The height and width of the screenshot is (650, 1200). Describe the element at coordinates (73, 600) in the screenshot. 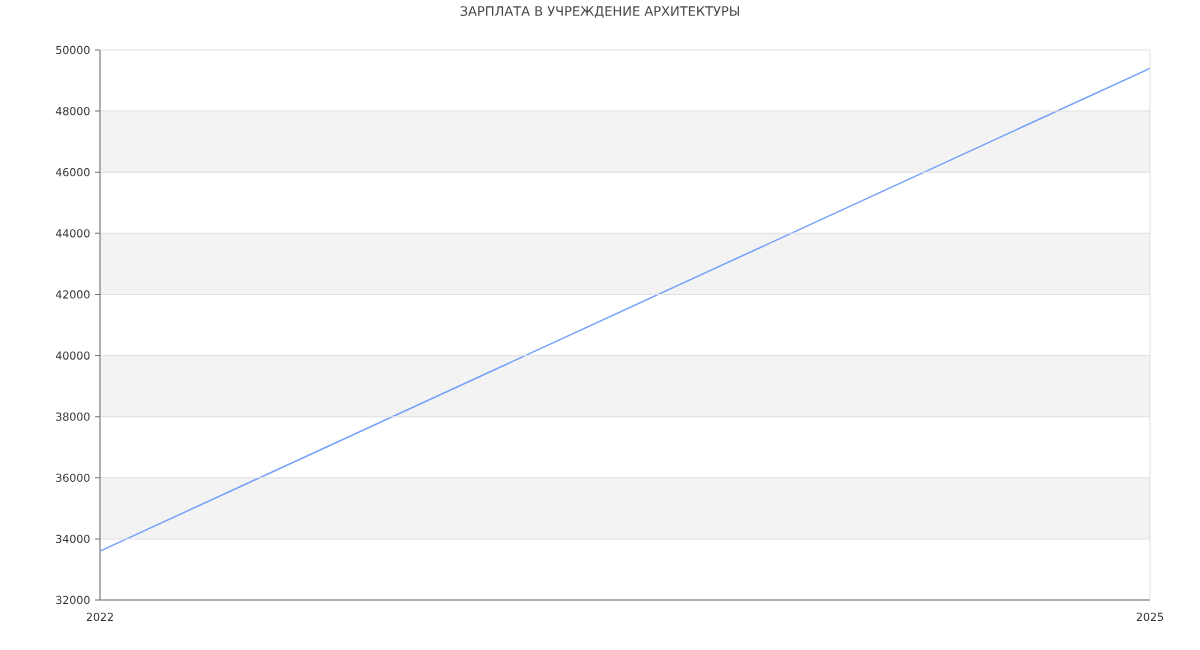

I see `y-tick-label: 32000` at that location.